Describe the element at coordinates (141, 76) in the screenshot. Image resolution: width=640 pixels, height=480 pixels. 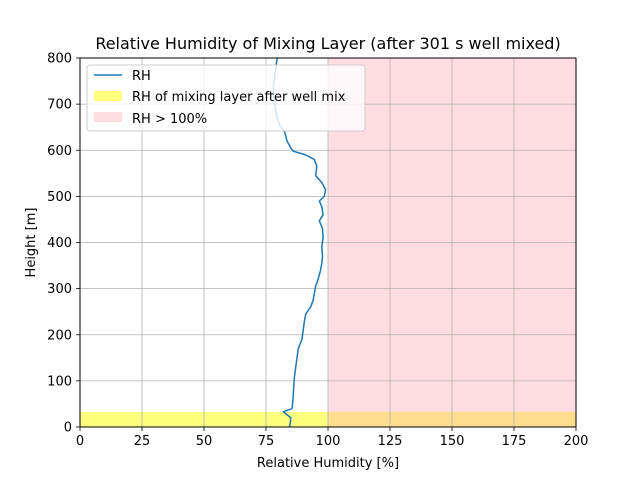
I see `legend-entry-rh: RH` at that location.